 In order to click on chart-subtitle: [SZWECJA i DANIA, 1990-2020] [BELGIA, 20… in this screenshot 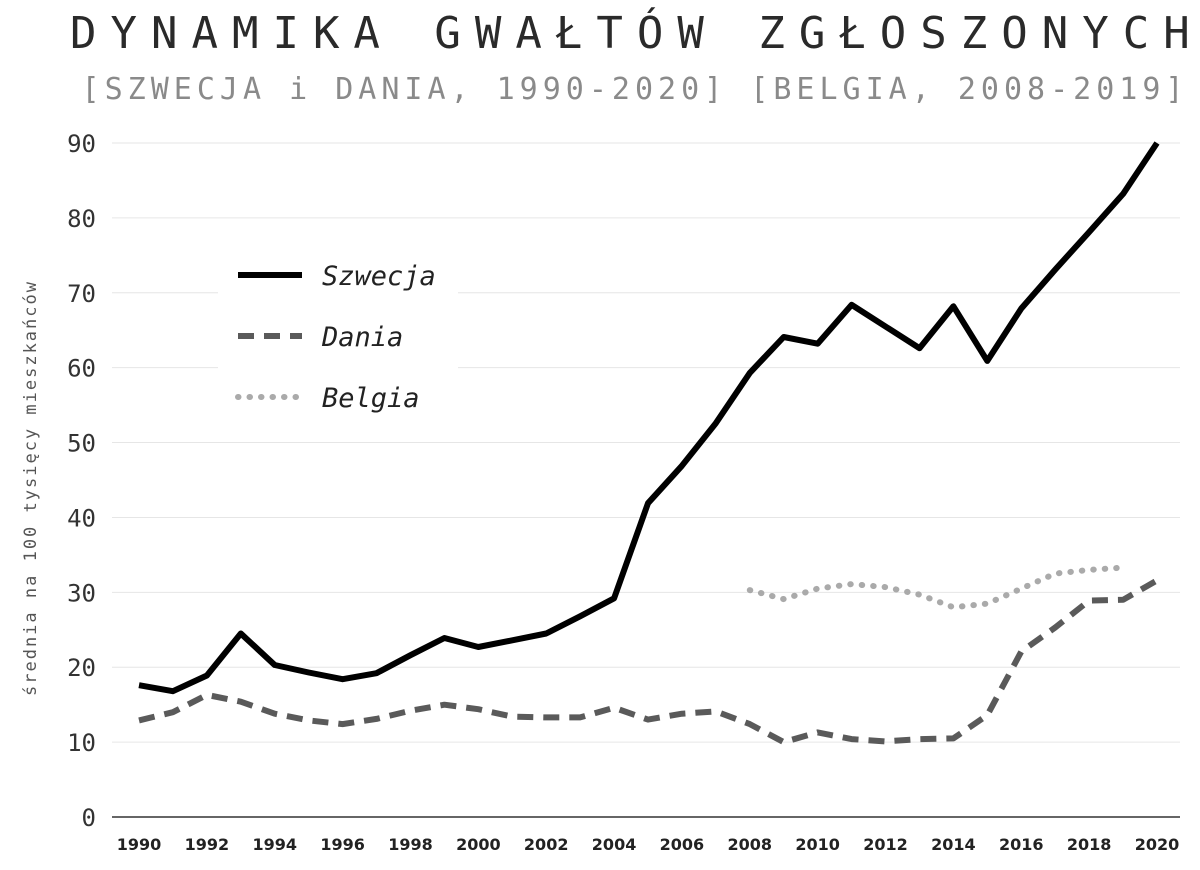, I will do `click(635, 89)`.